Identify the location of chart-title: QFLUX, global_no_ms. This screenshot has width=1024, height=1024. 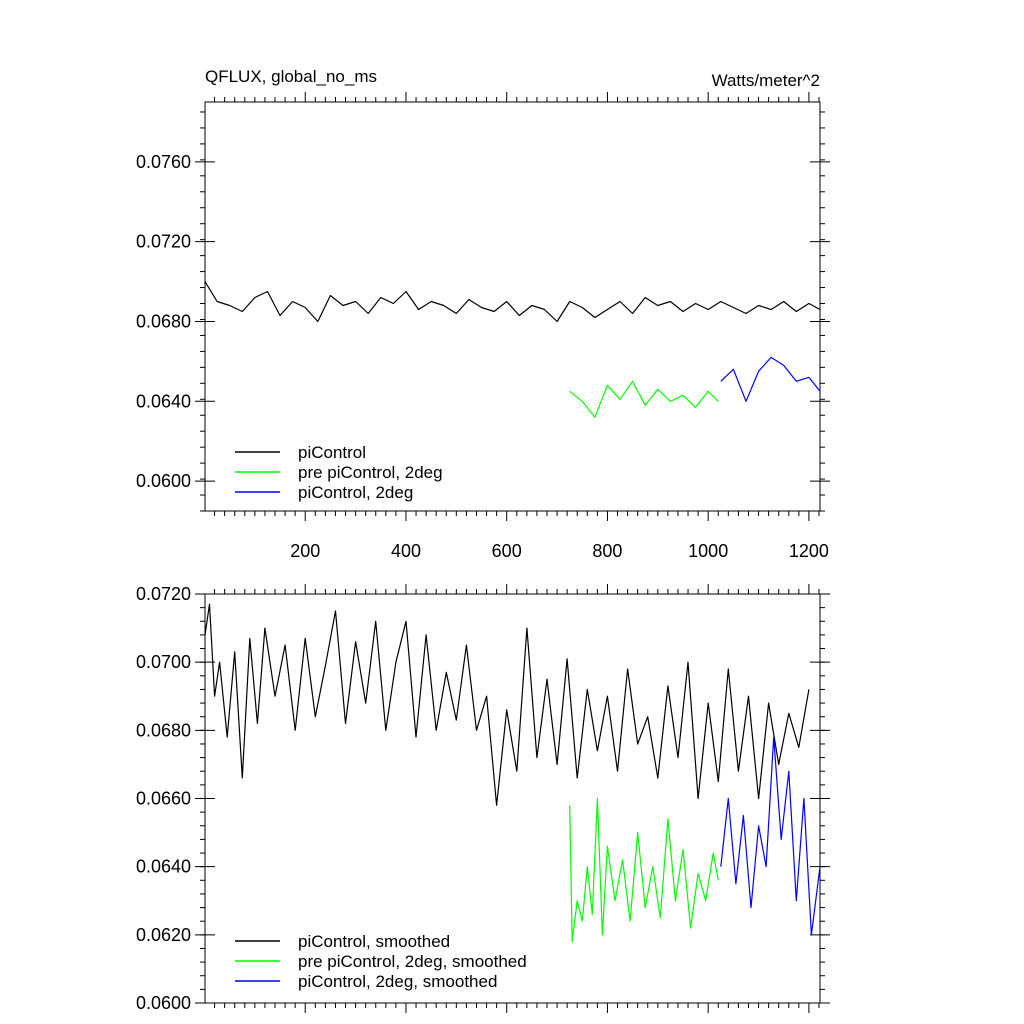
(291, 76).